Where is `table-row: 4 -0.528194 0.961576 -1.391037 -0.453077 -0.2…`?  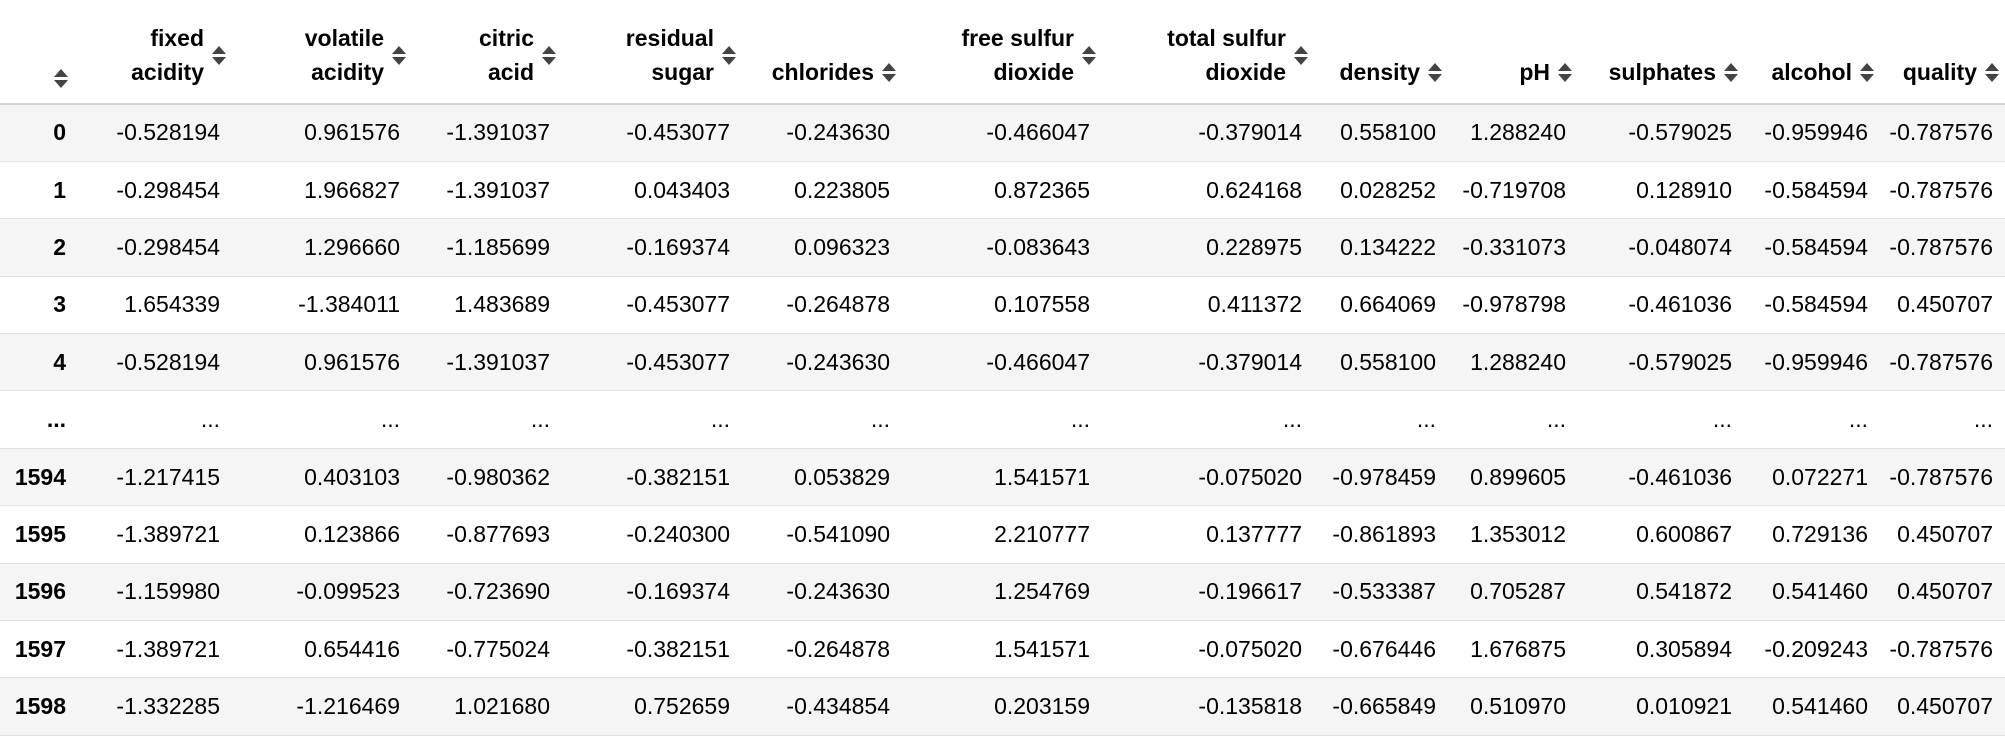 table-row: 4 -0.528194 0.961576 -1.391037 -0.453077 -0.2… is located at coordinates (1002, 362).